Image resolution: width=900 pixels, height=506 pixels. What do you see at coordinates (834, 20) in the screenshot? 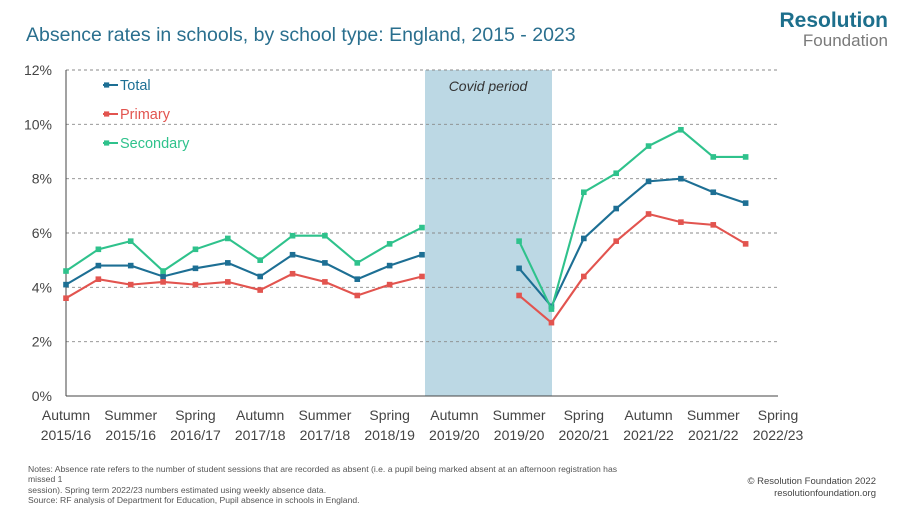
I see `logo-line-1: Resolution` at bounding box center [834, 20].